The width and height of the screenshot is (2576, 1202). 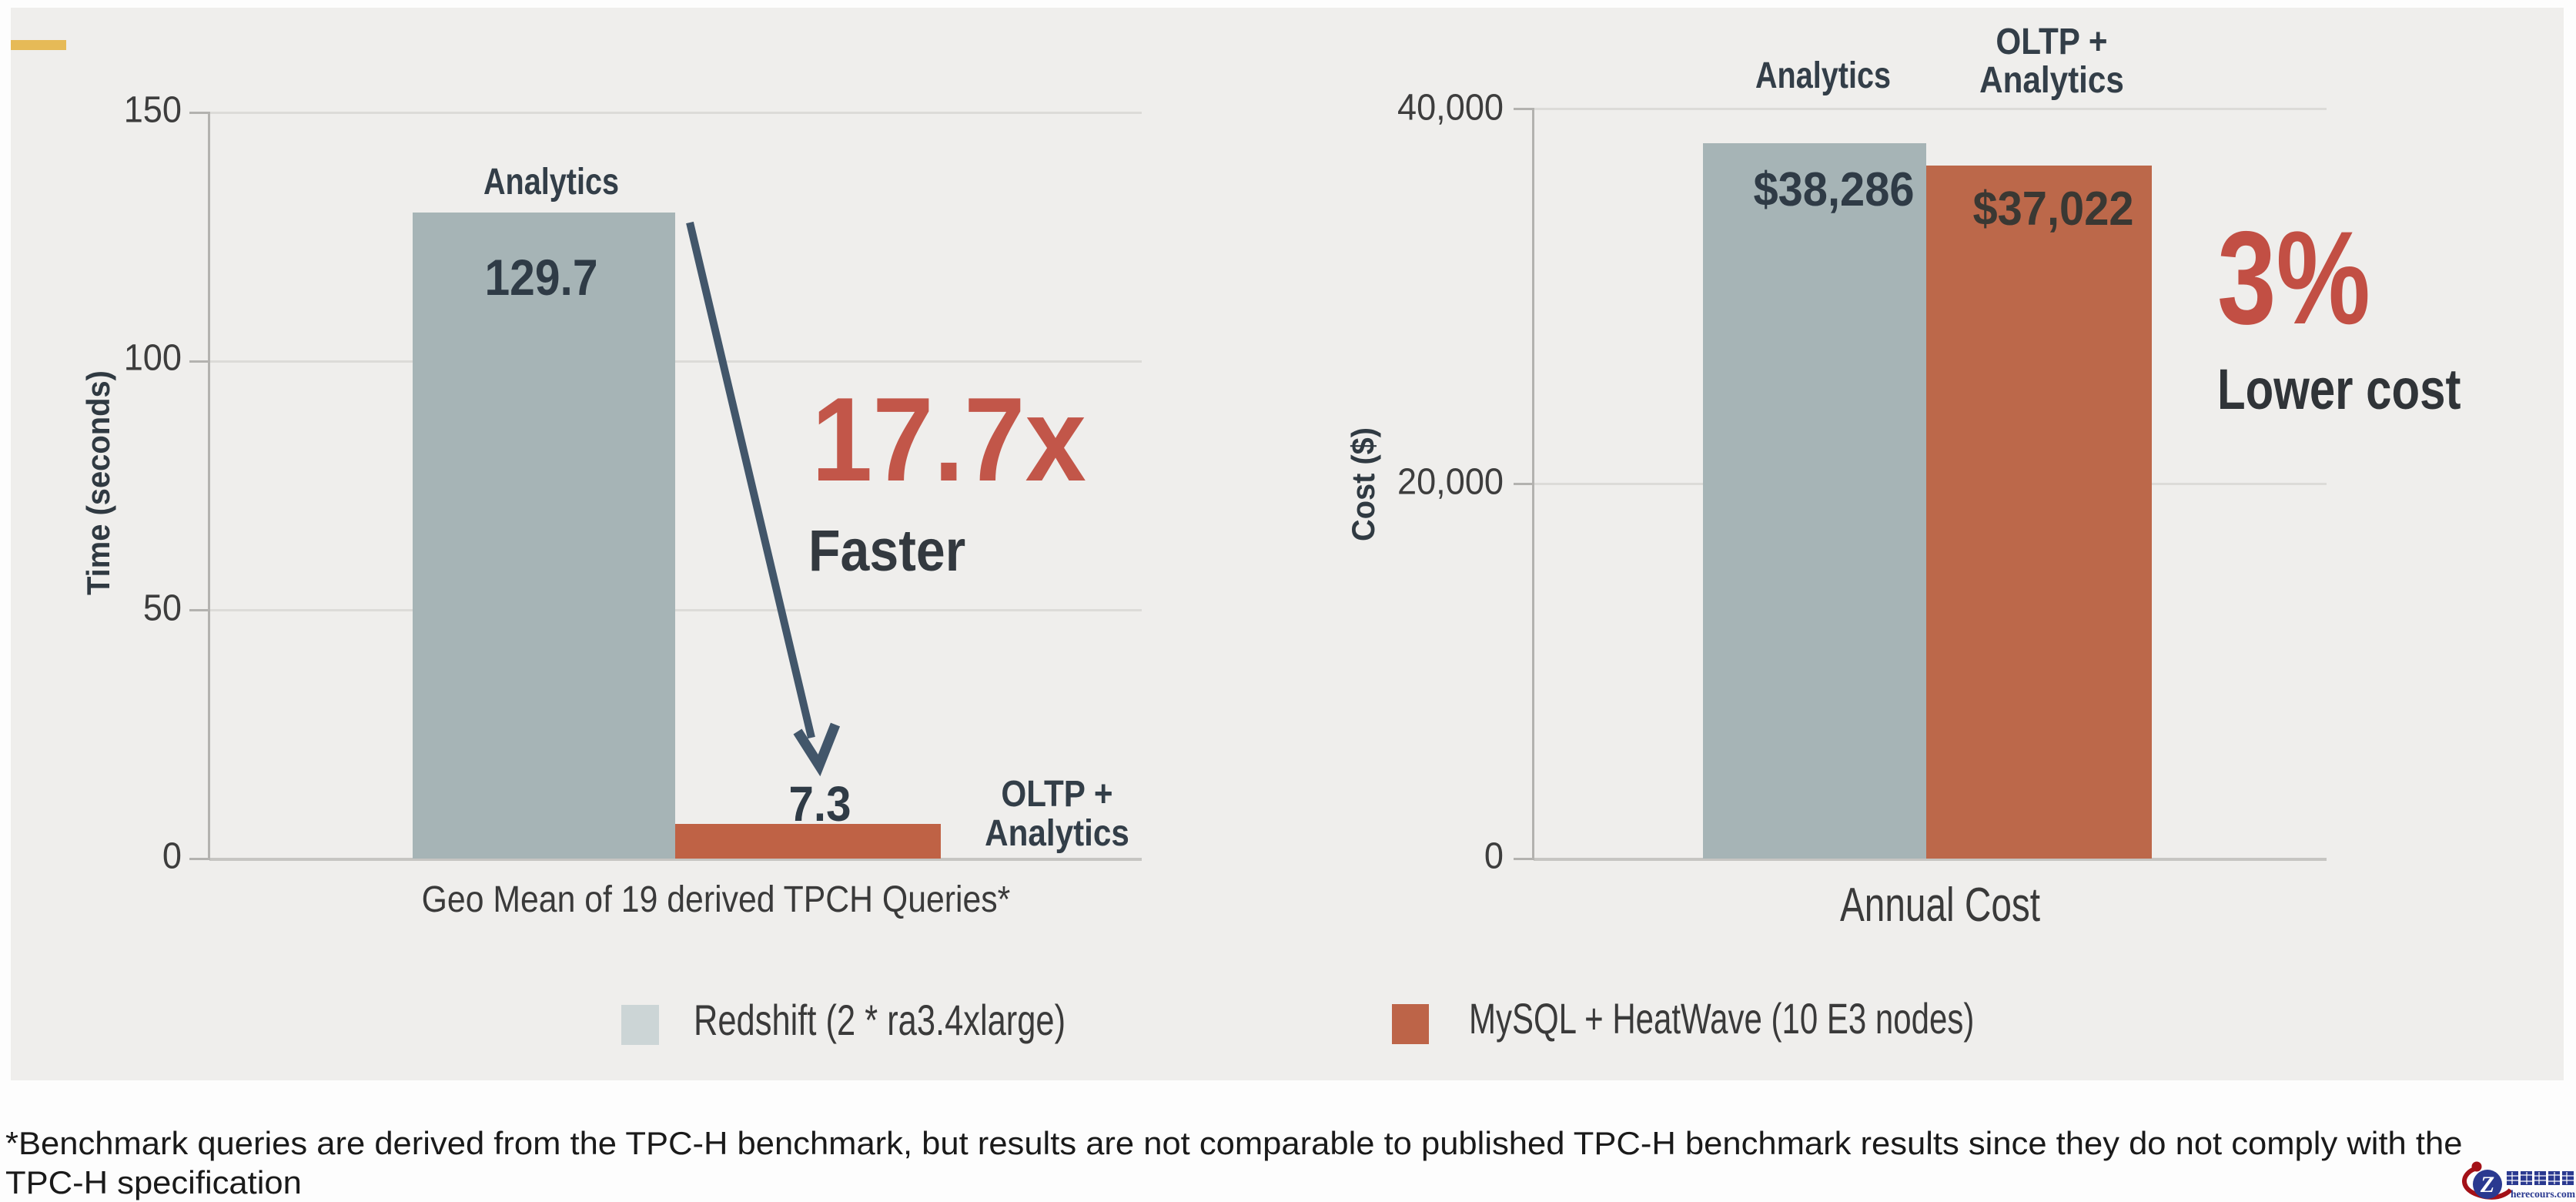 What do you see at coordinates (2487, 1184) in the screenshot?
I see `svg-text: Z` at bounding box center [2487, 1184].